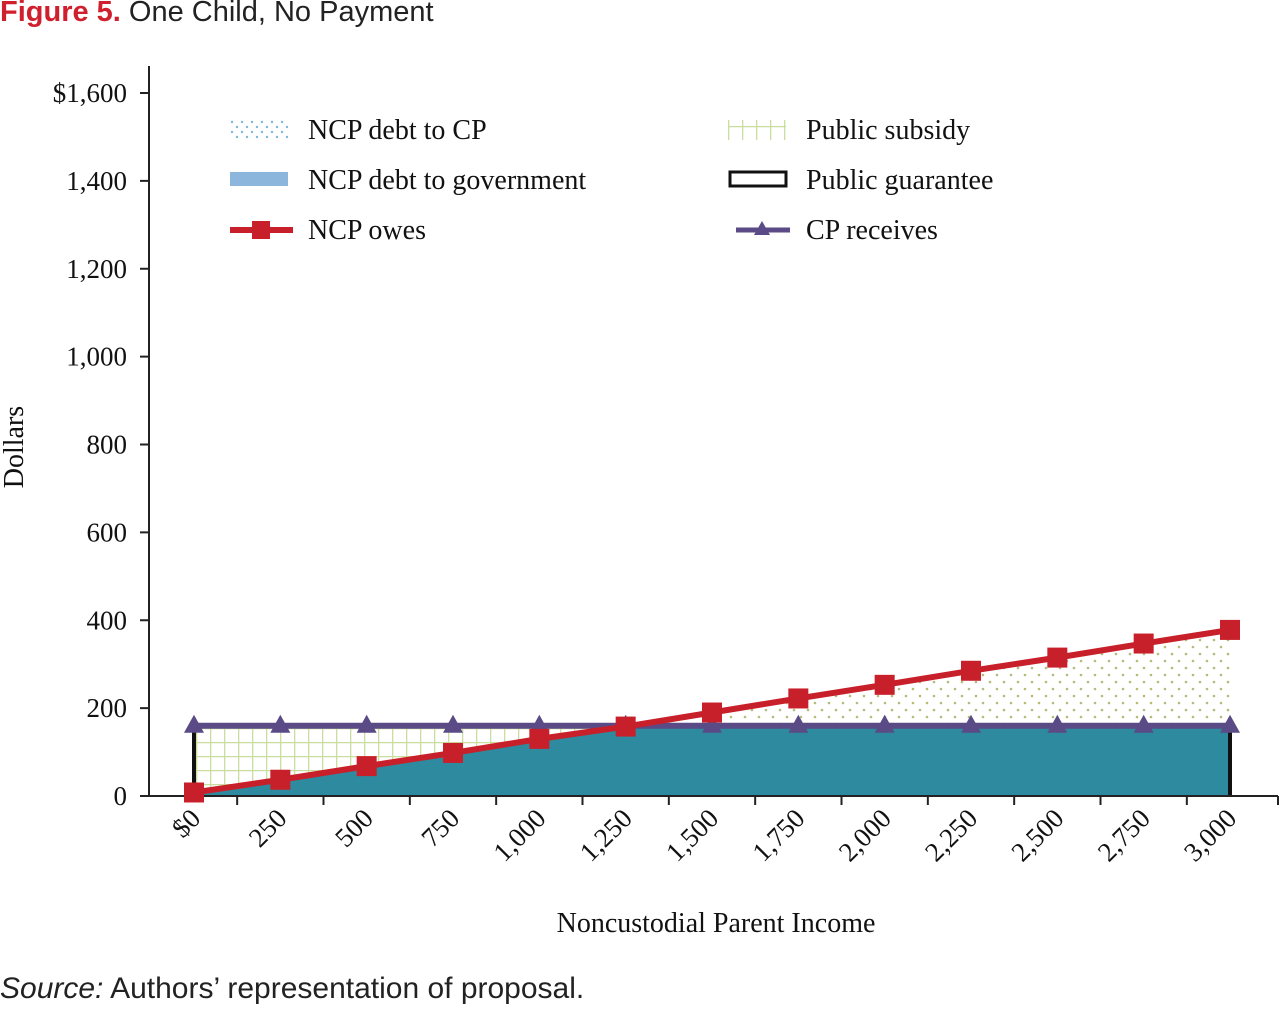 The image size is (1280, 1009). I want to click on y-tick-label: 400, so click(107, 620).